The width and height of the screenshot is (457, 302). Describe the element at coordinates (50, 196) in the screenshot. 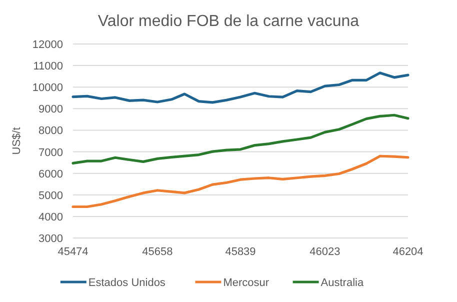

I see `y-tick-label: 5000` at that location.